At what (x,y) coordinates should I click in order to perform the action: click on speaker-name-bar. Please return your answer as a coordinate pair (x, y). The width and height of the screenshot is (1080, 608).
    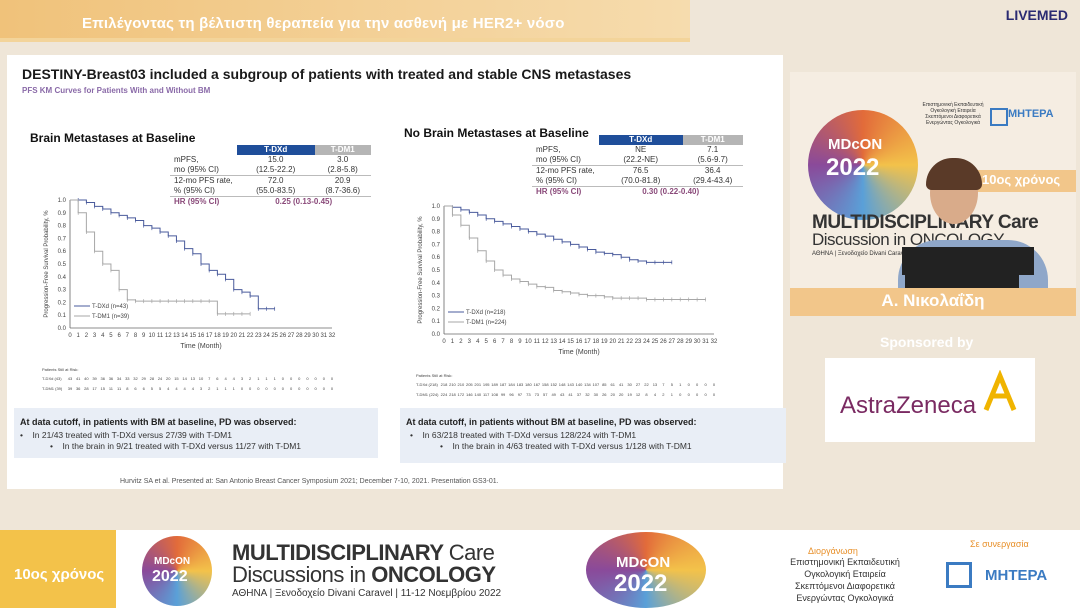
    Looking at the image, I should click on (933, 302).